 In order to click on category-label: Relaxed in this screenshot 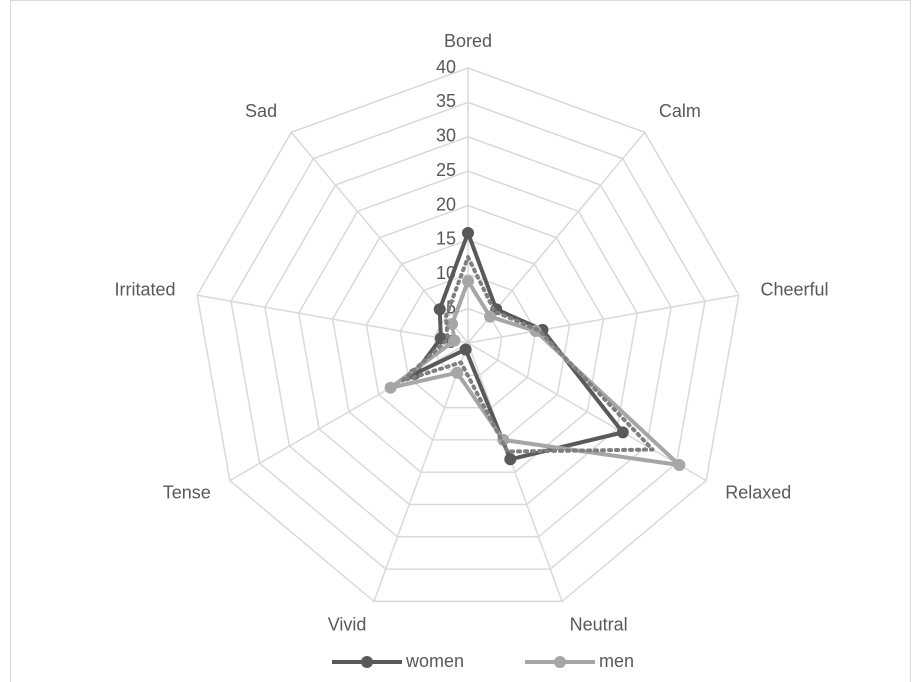, I will do `click(758, 492)`.